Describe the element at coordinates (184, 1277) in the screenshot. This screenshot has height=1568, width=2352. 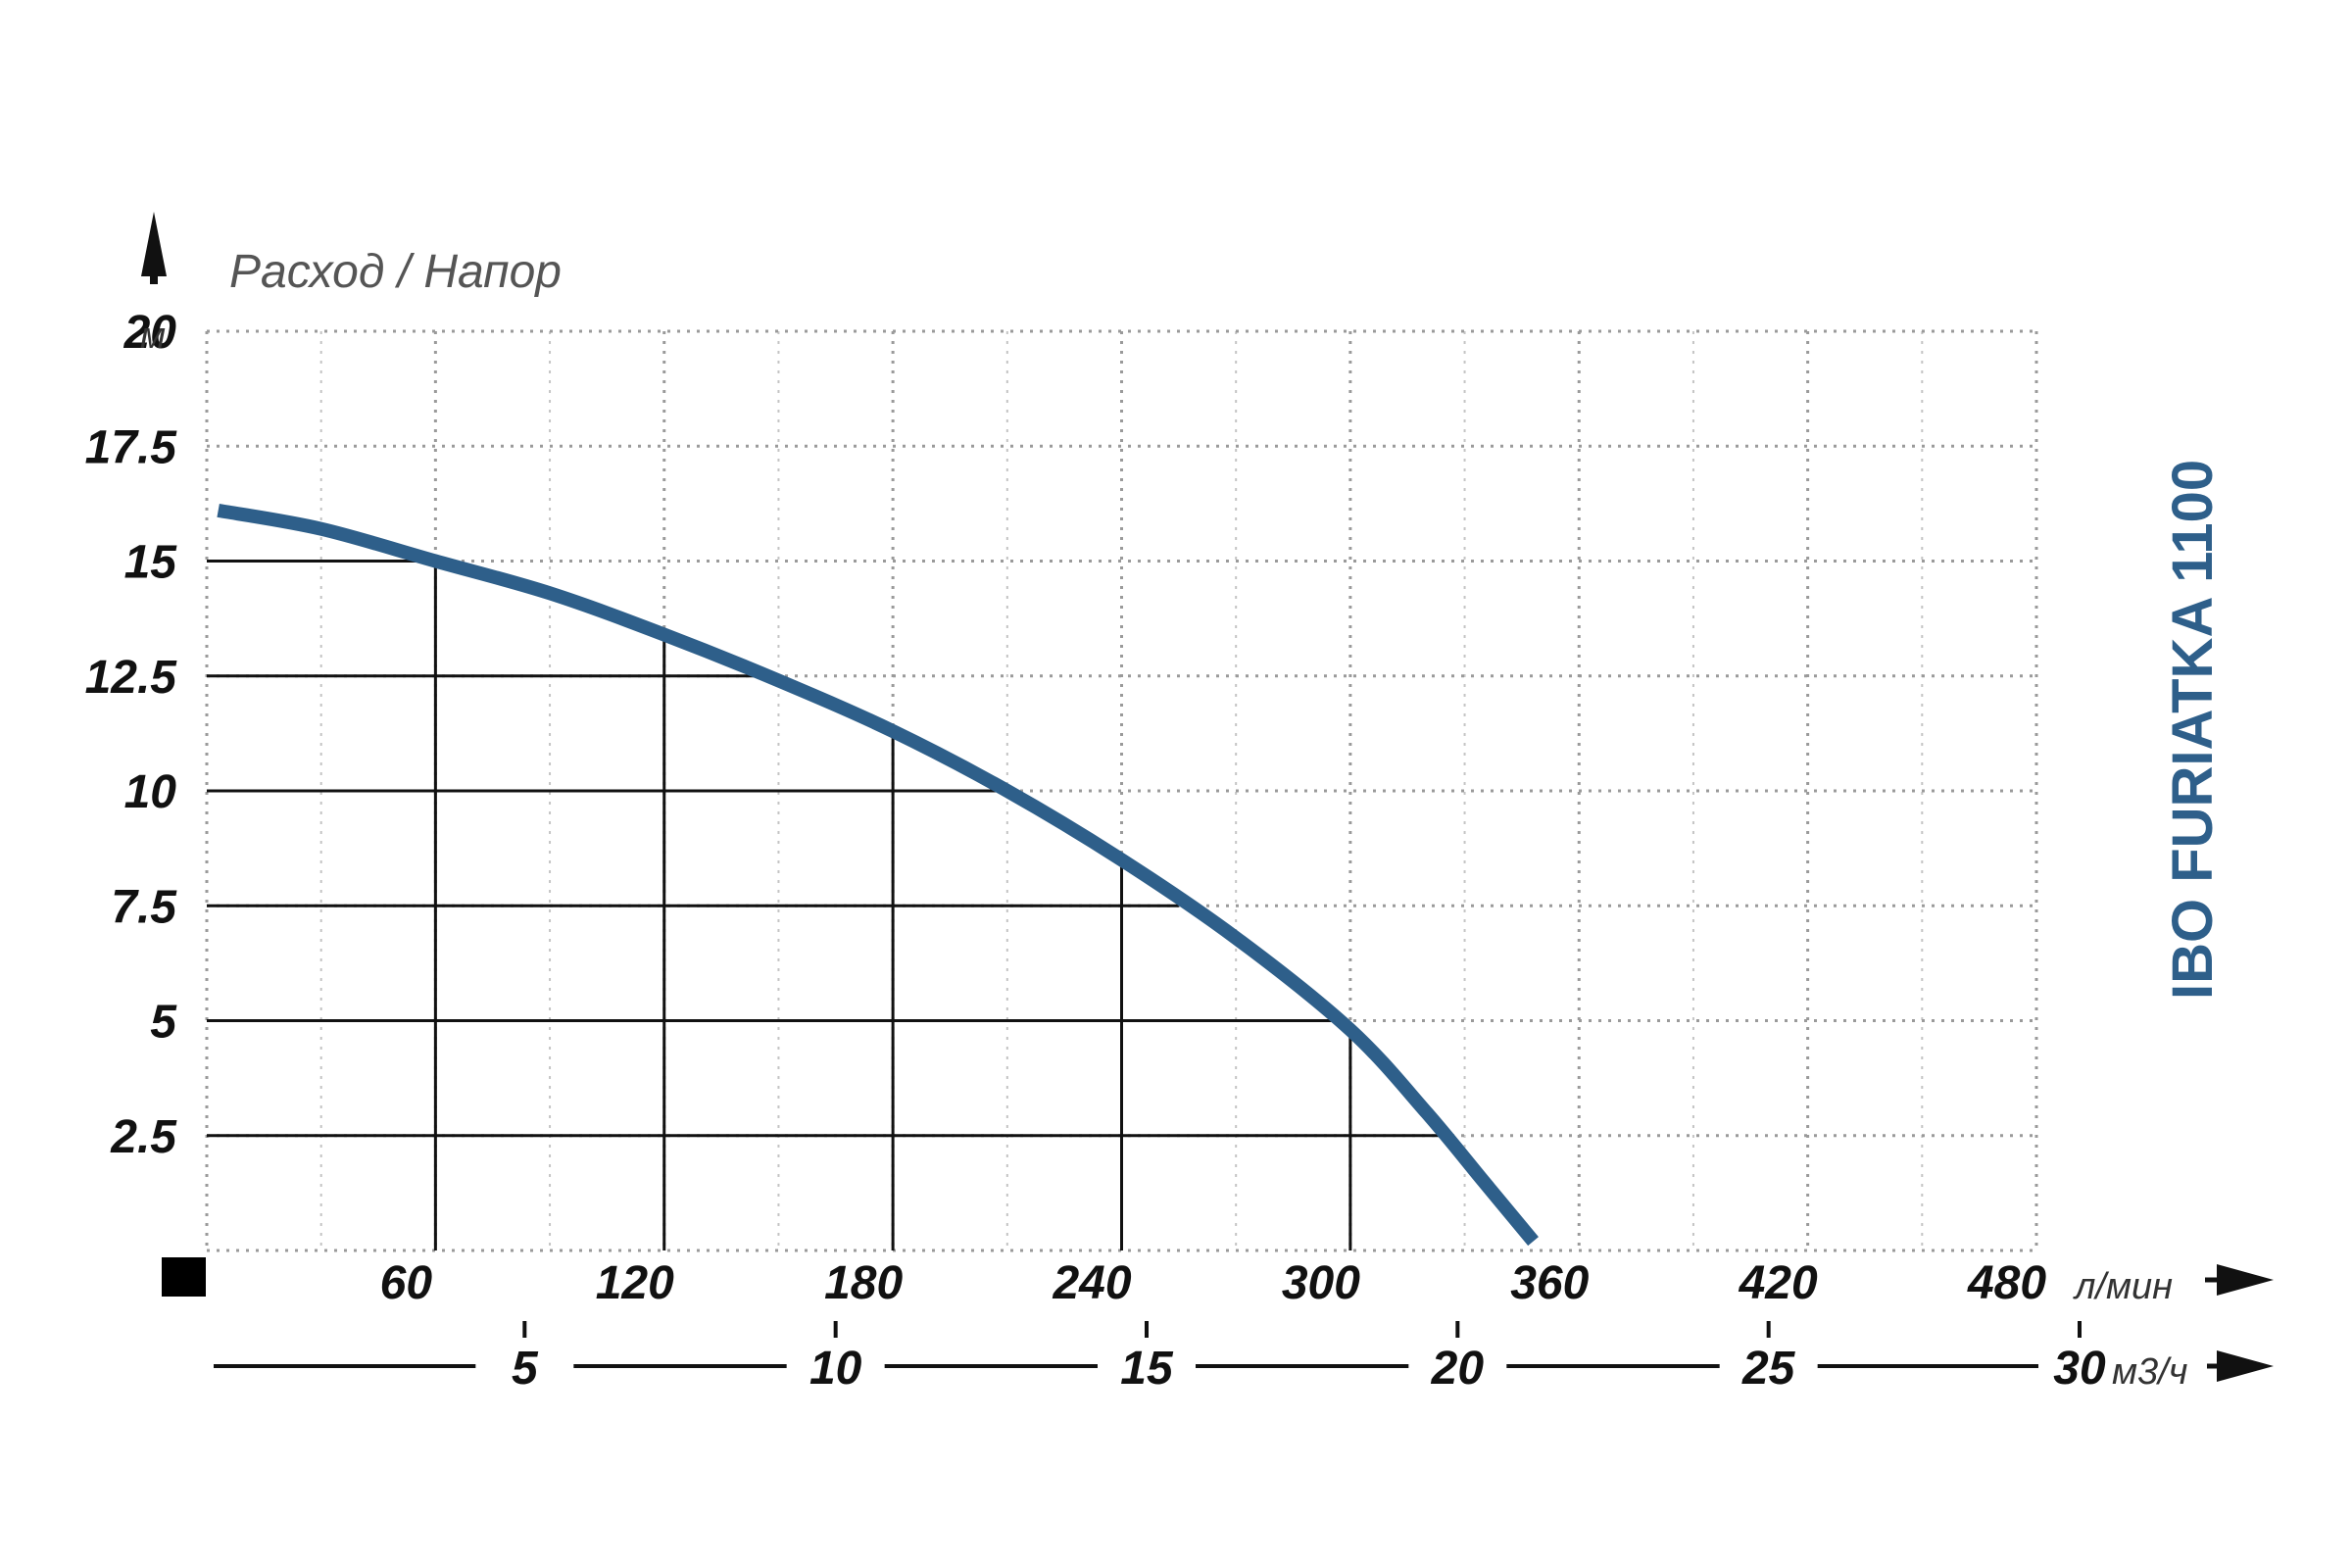
I see `origin-square-icon` at that location.